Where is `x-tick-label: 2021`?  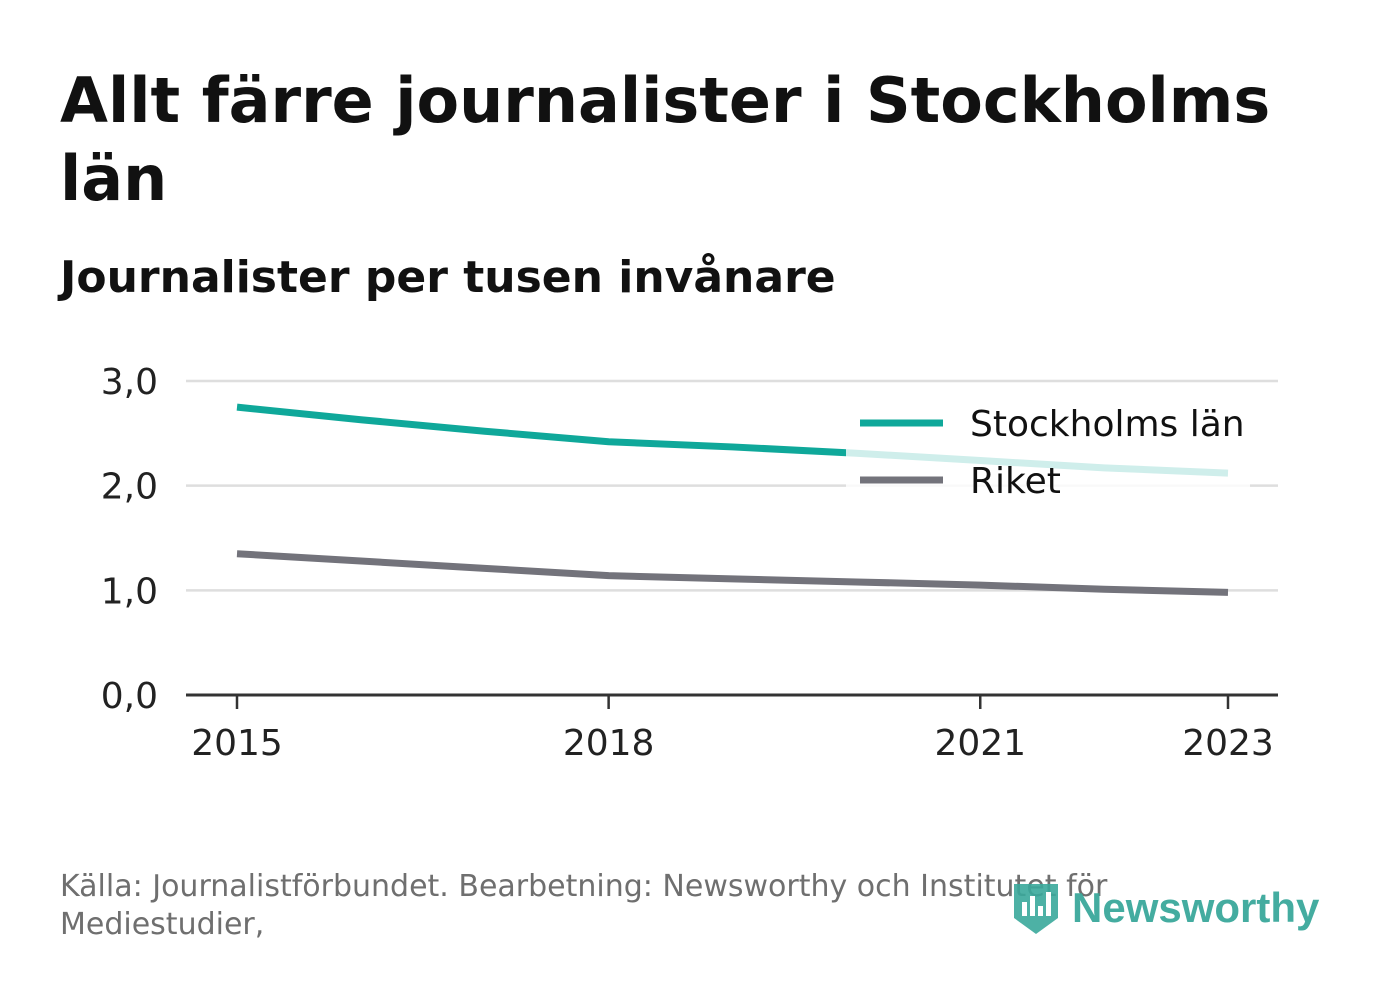 x-tick-label: 2021 is located at coordinates (980, 743).